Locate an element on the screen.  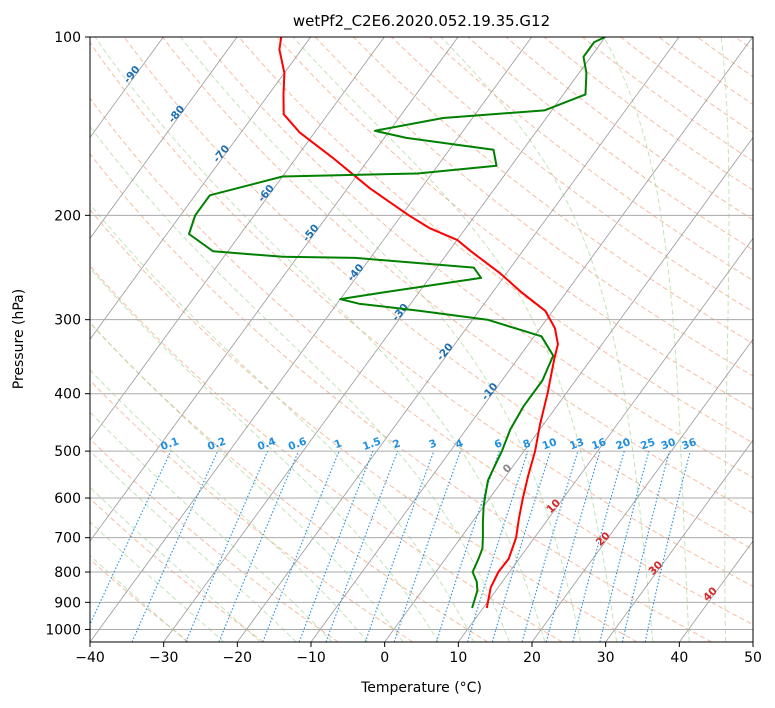
mixing-ratio-label: 25 is located at coordinates (648, 444).